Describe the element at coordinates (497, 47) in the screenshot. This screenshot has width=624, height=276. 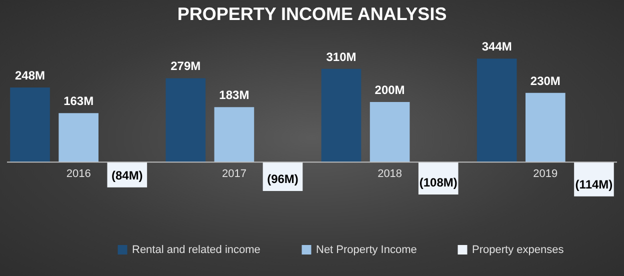
I see `data-label: 344M` at that location.